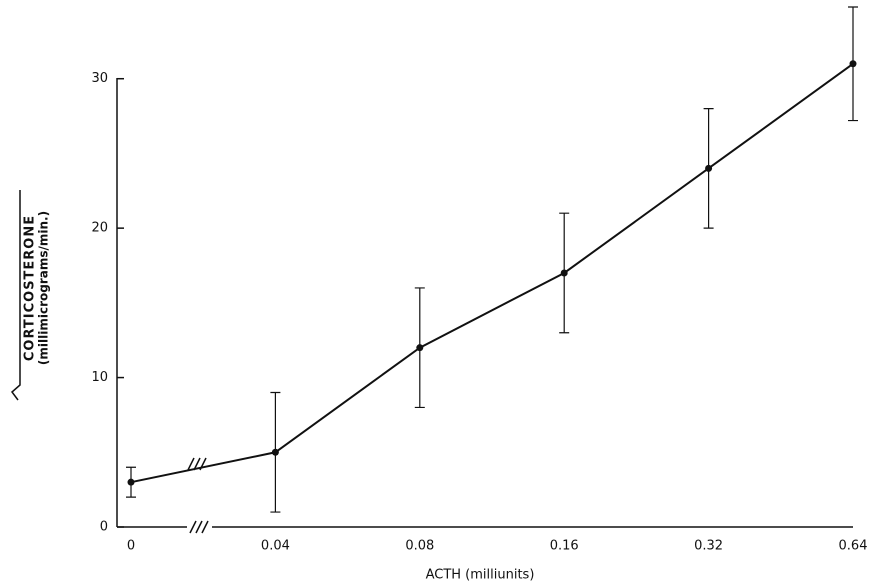 The width and height of the screenshot is (873, 586). Describe the element at coordinates (44, 288) in the screenshot. I see `y-axis-sublabel: (millimicrograms/min.)` at that location.